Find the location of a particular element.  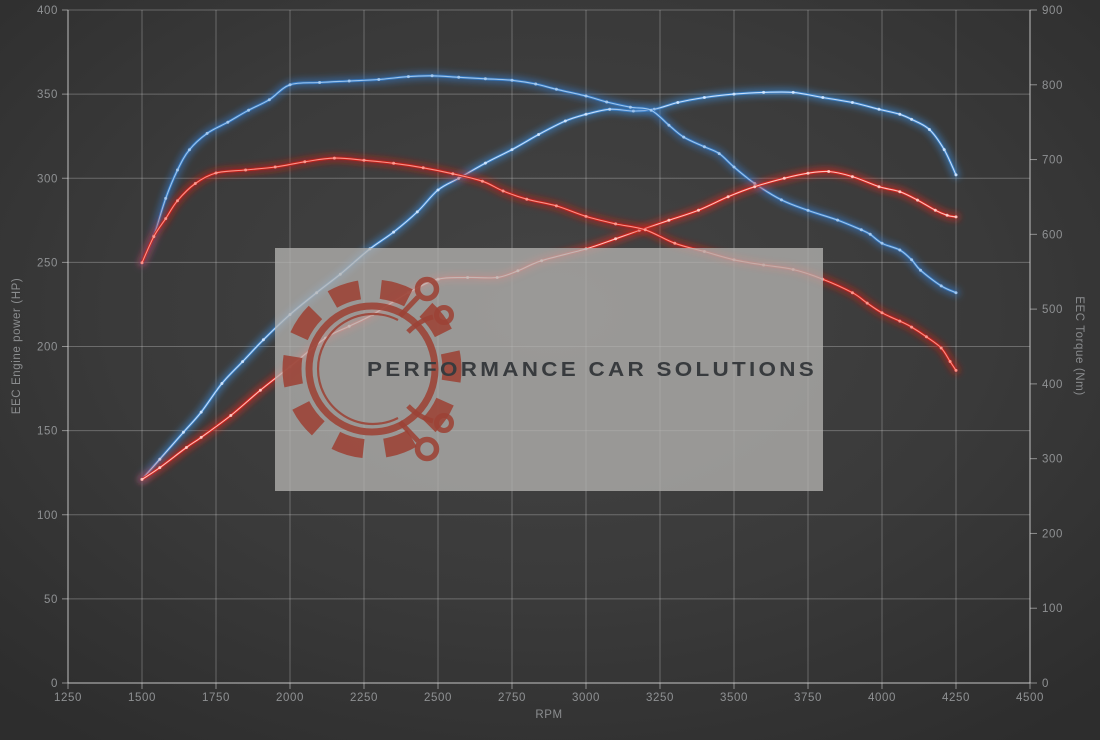

left-tick-label: 150 is located at coordinates (47, 432).